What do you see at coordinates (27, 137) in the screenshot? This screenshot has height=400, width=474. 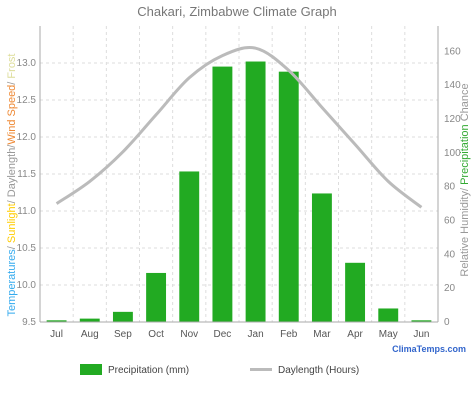 I see `left-tick-label: 12.0` at bounding box center [27, 137].